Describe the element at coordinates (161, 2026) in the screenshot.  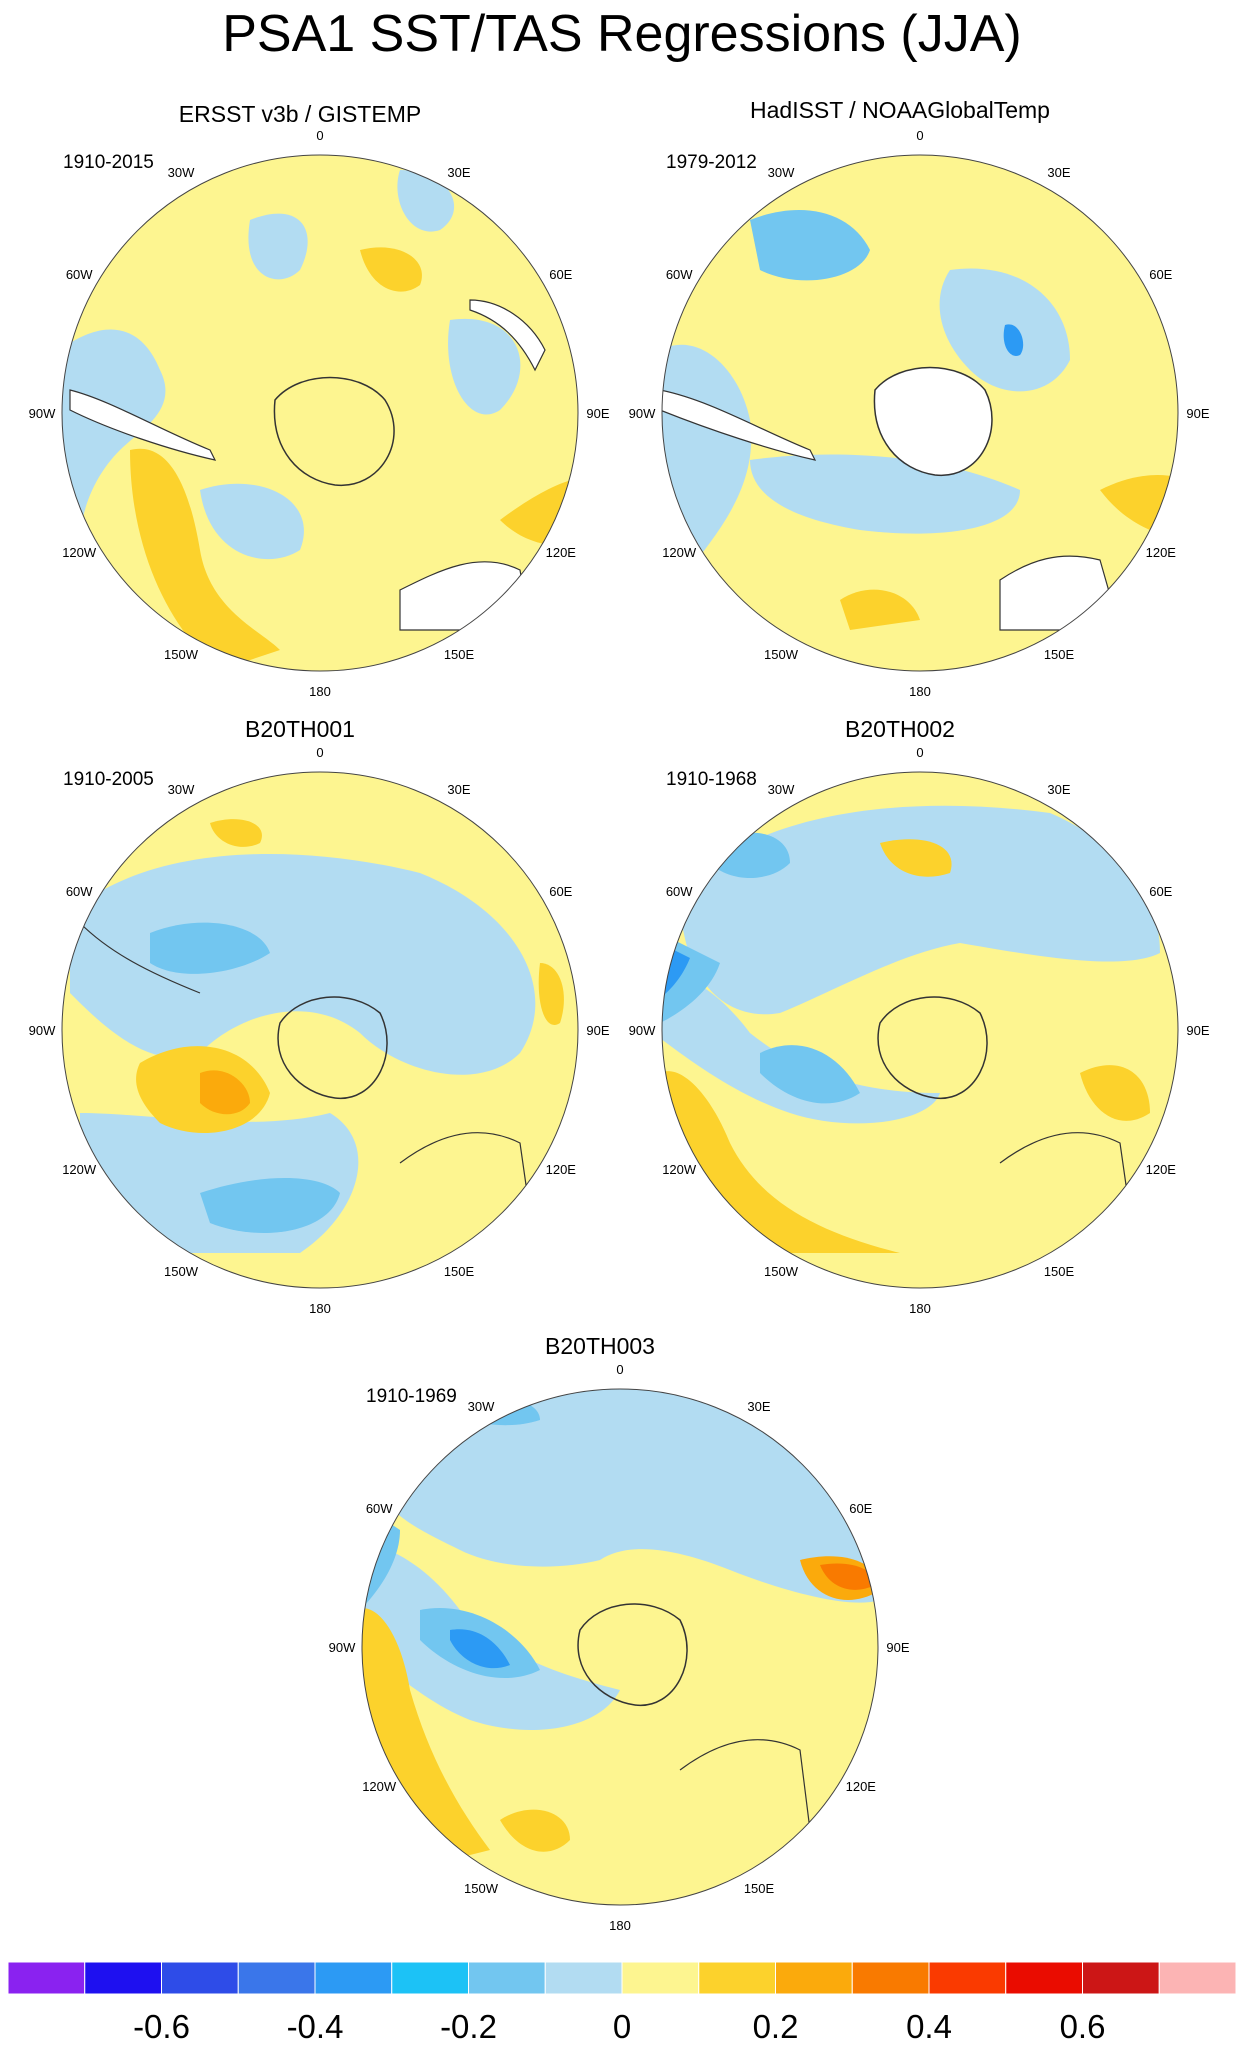
I see `colorbar-tick-label: -0.6` at that location.